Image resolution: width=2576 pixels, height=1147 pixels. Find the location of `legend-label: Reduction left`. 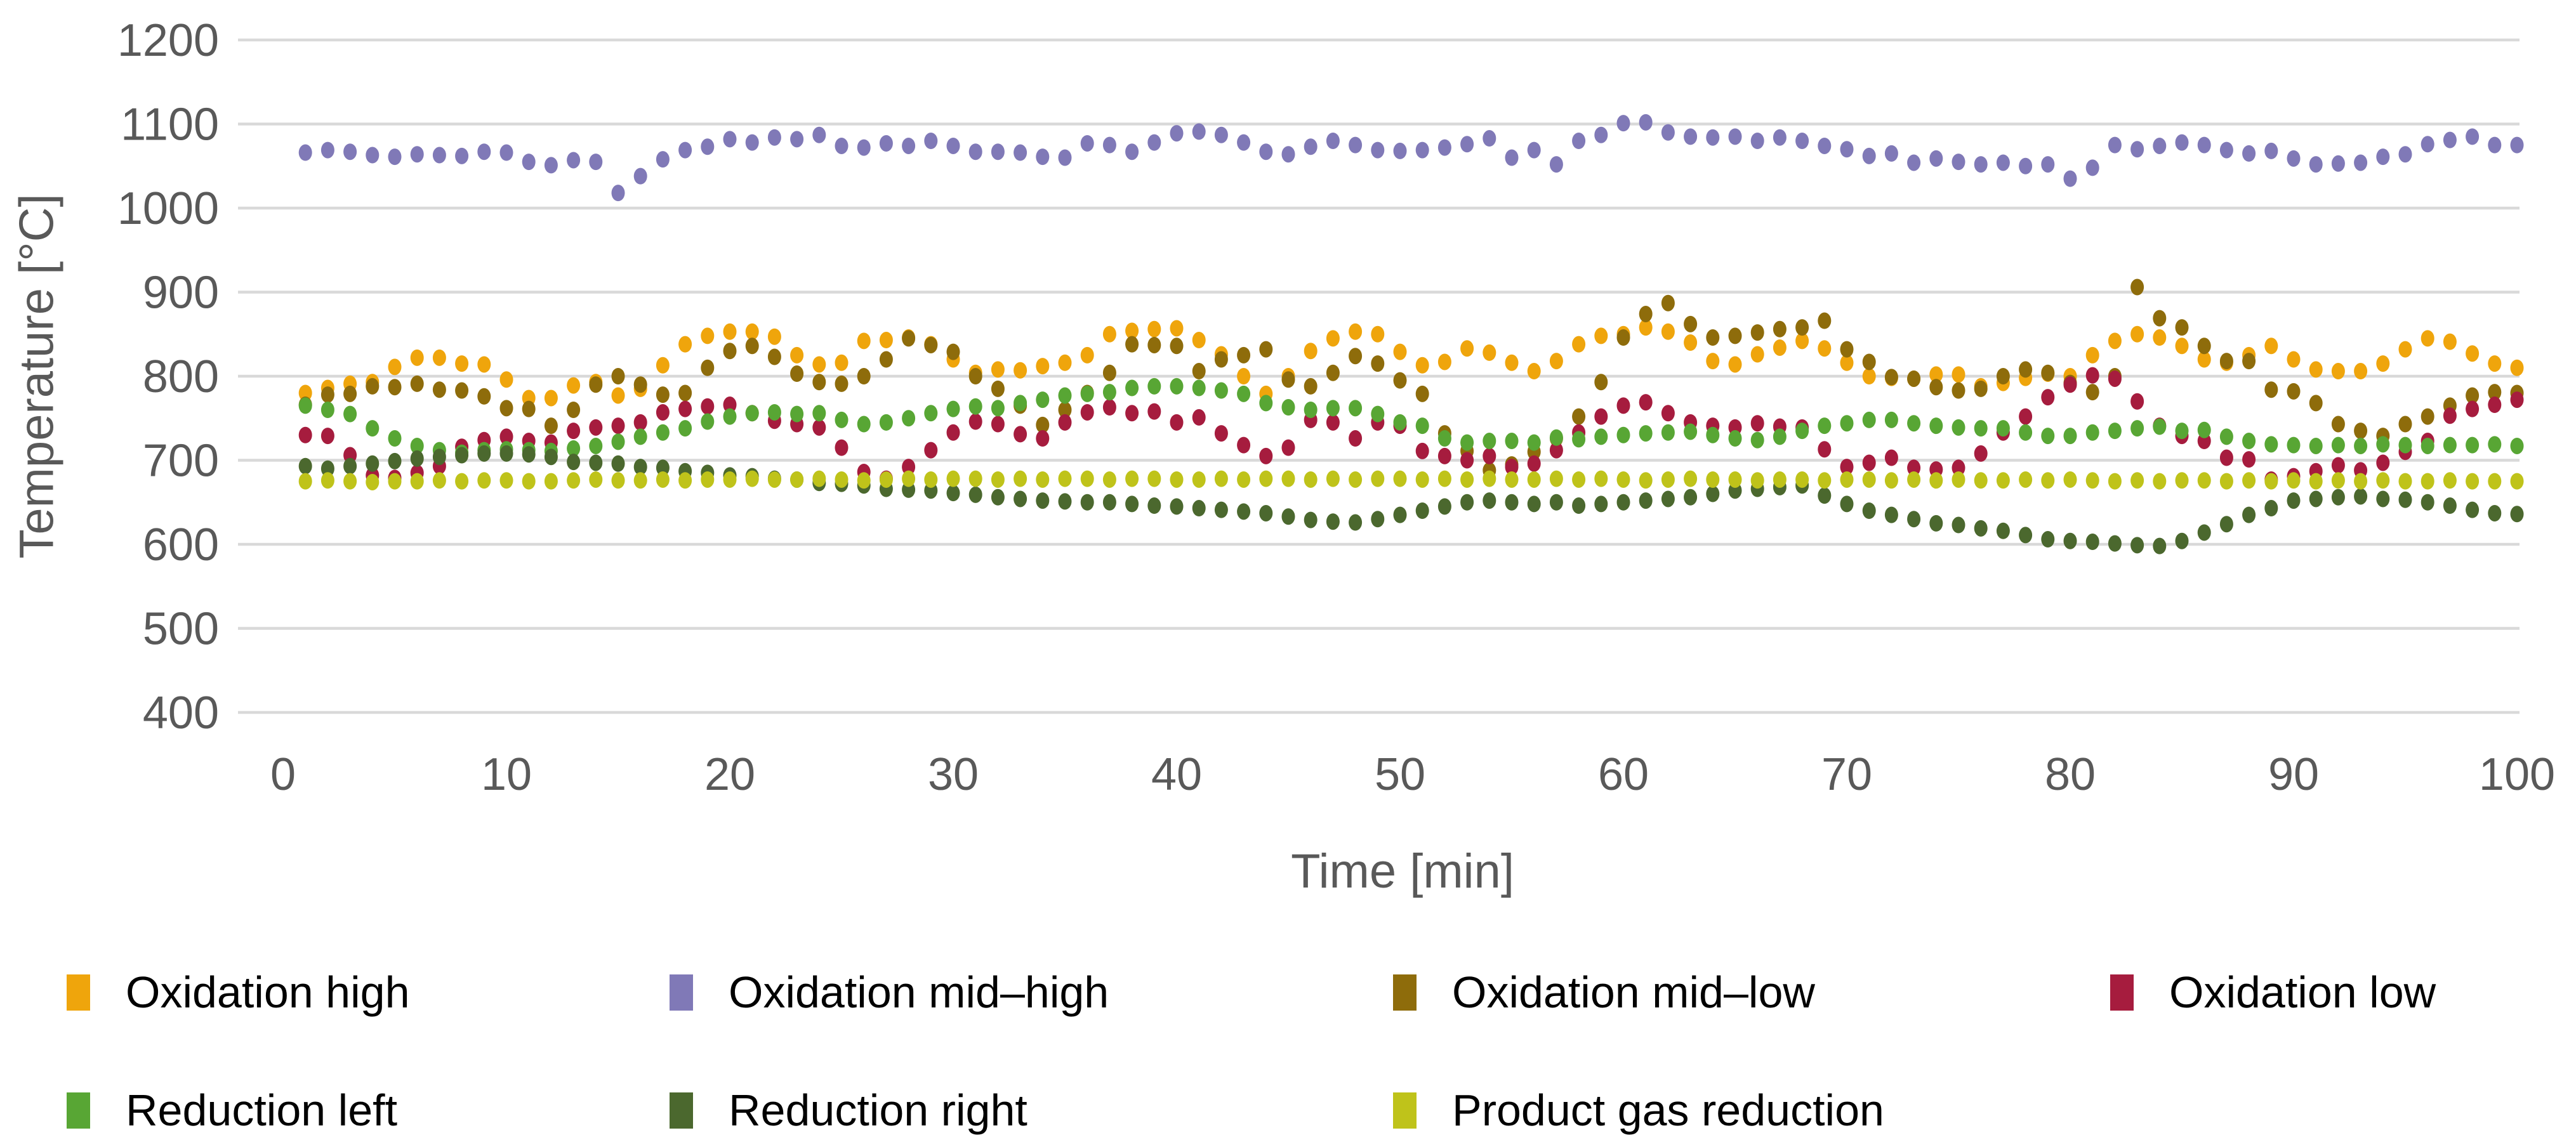

legend-label: Reduction left is located at coordinates (262, 1110).